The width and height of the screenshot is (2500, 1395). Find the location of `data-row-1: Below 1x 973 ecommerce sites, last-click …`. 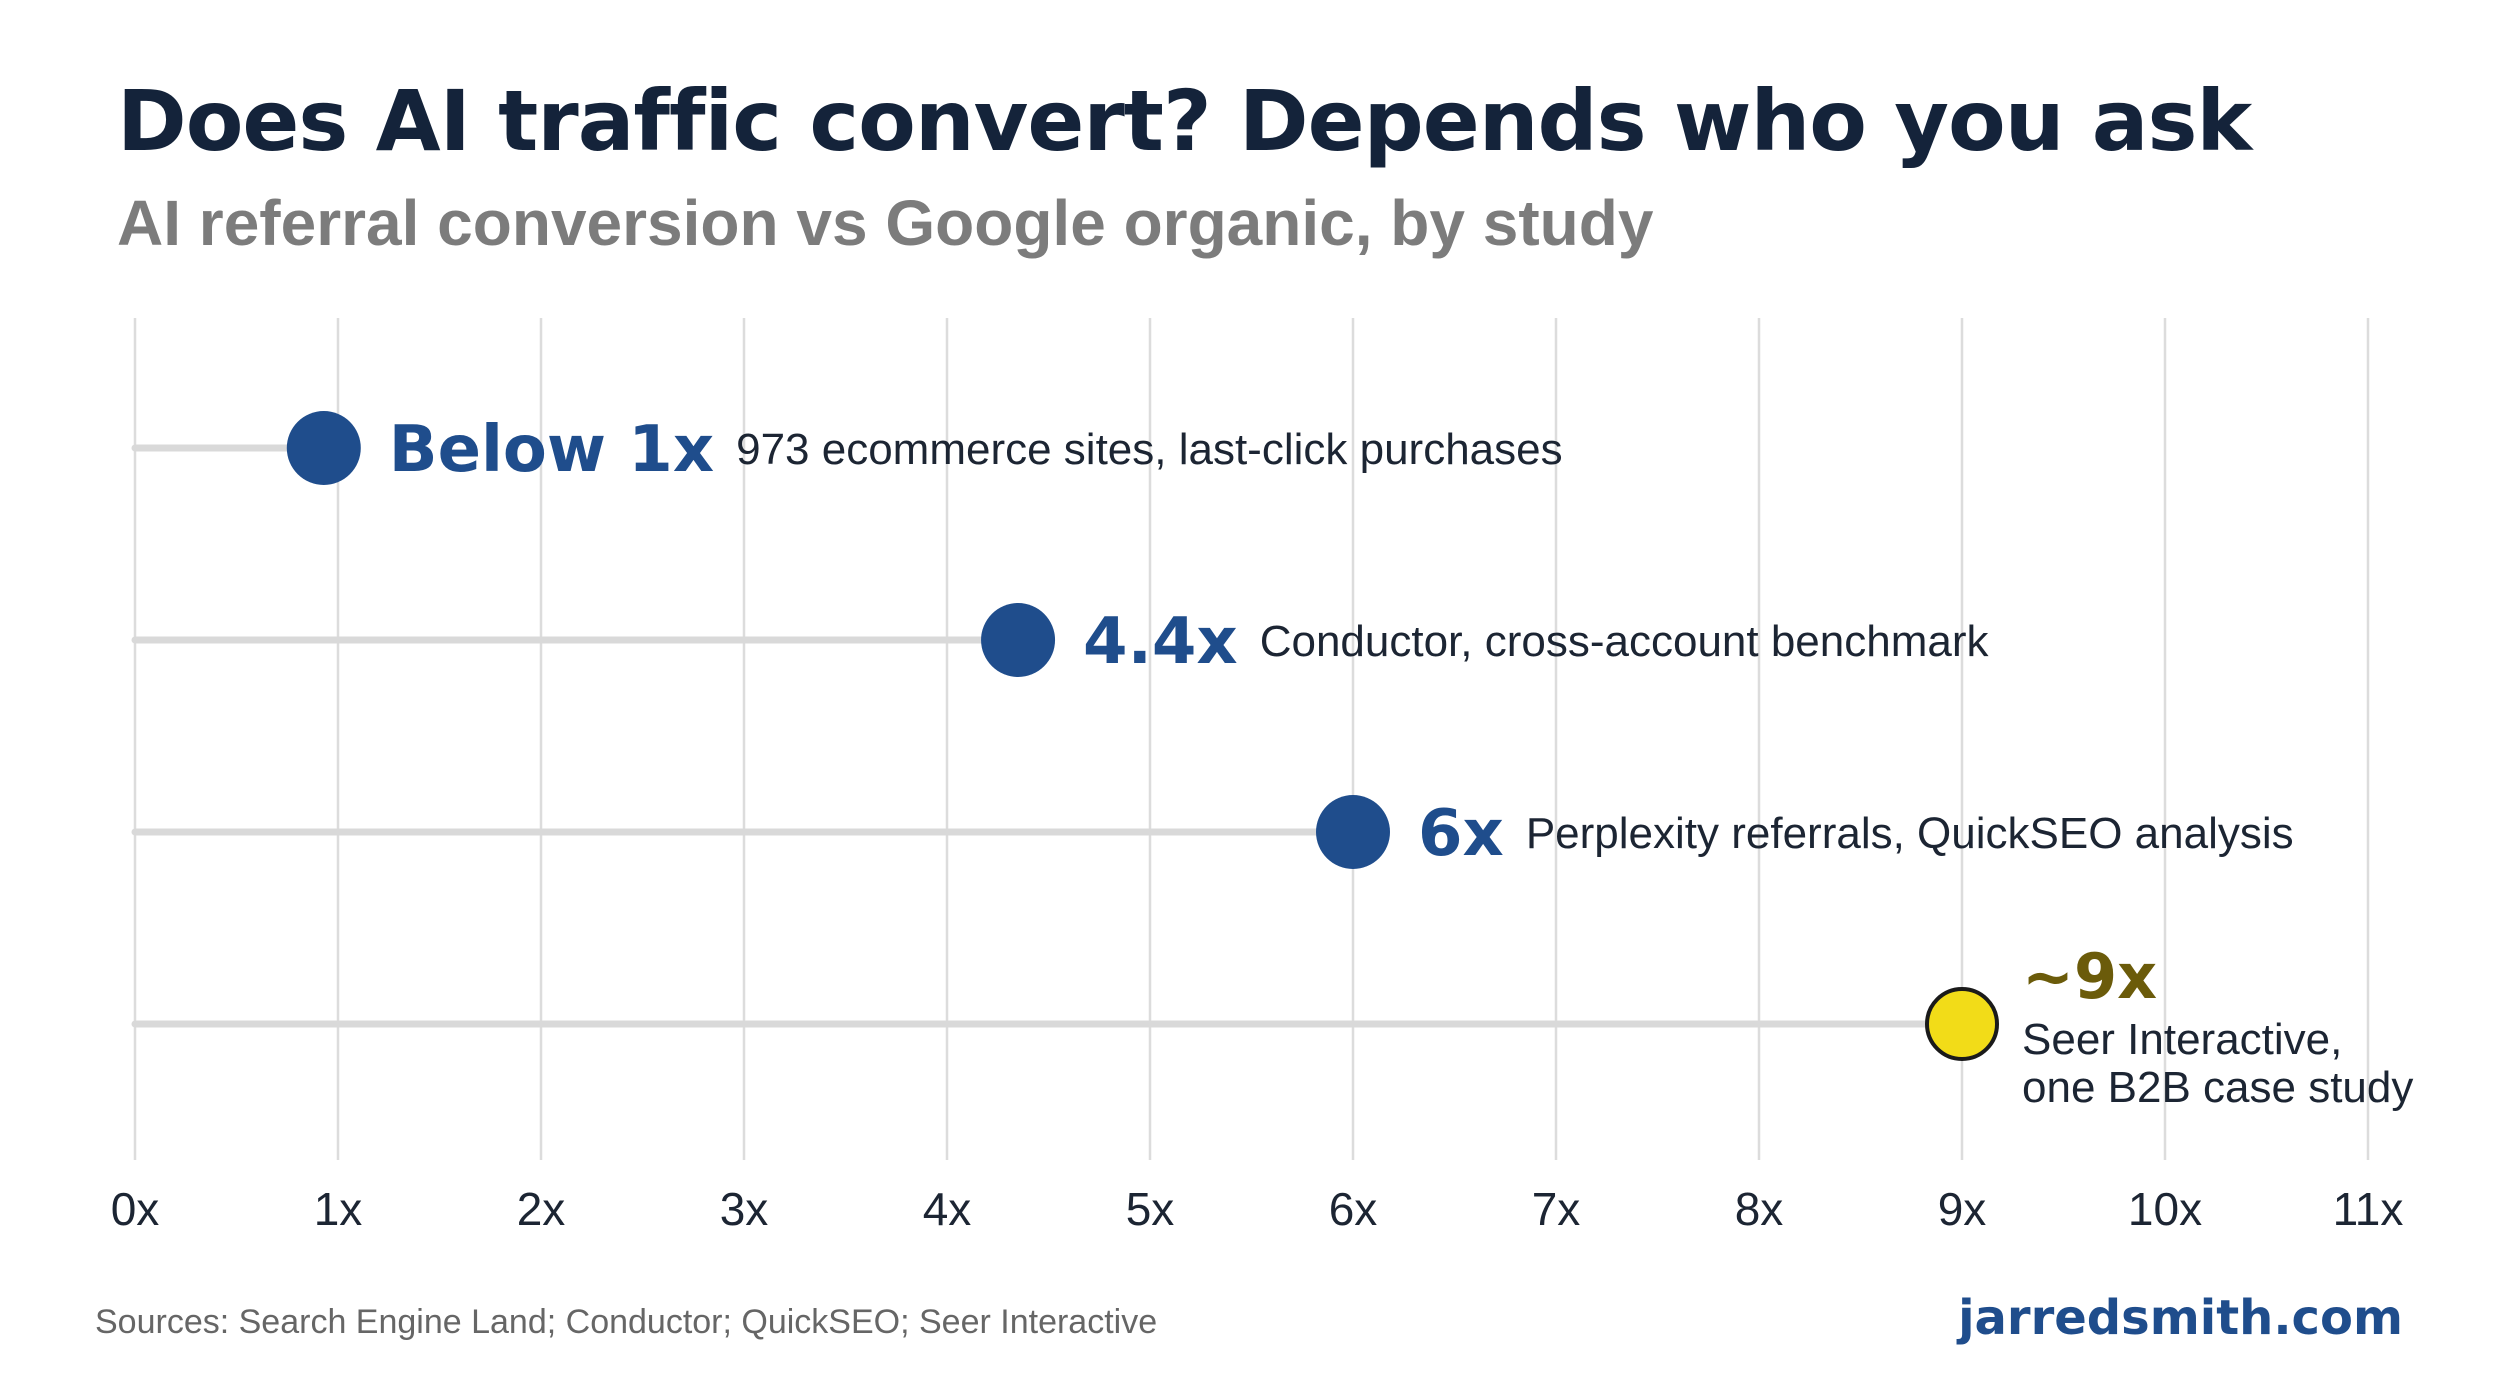

data-row-1: Below 1x 973 ecommerce sites, last-click … is located at coordinates (847, 449).